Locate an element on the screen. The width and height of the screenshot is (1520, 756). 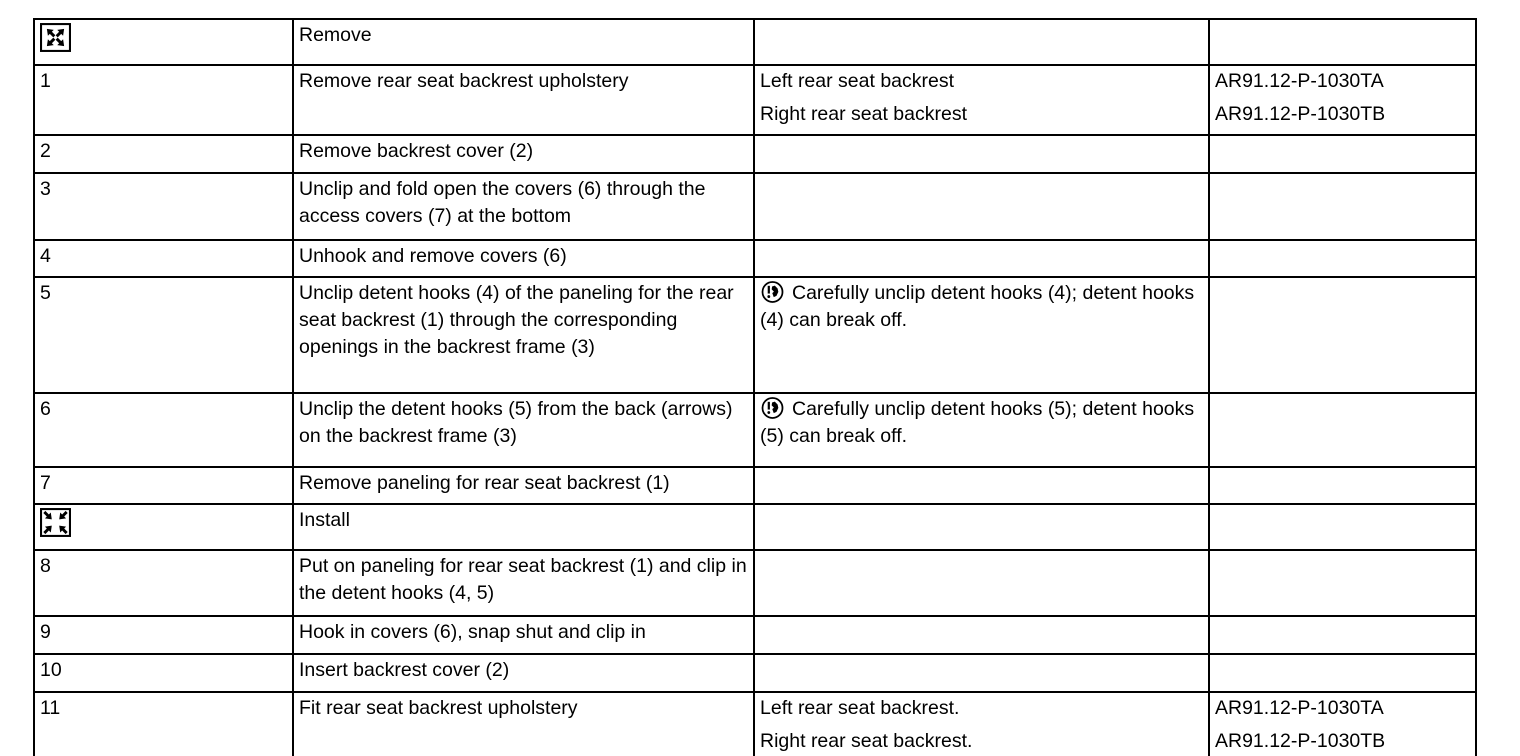
step-number-cell: 9 is located at coordinates (163, 635).